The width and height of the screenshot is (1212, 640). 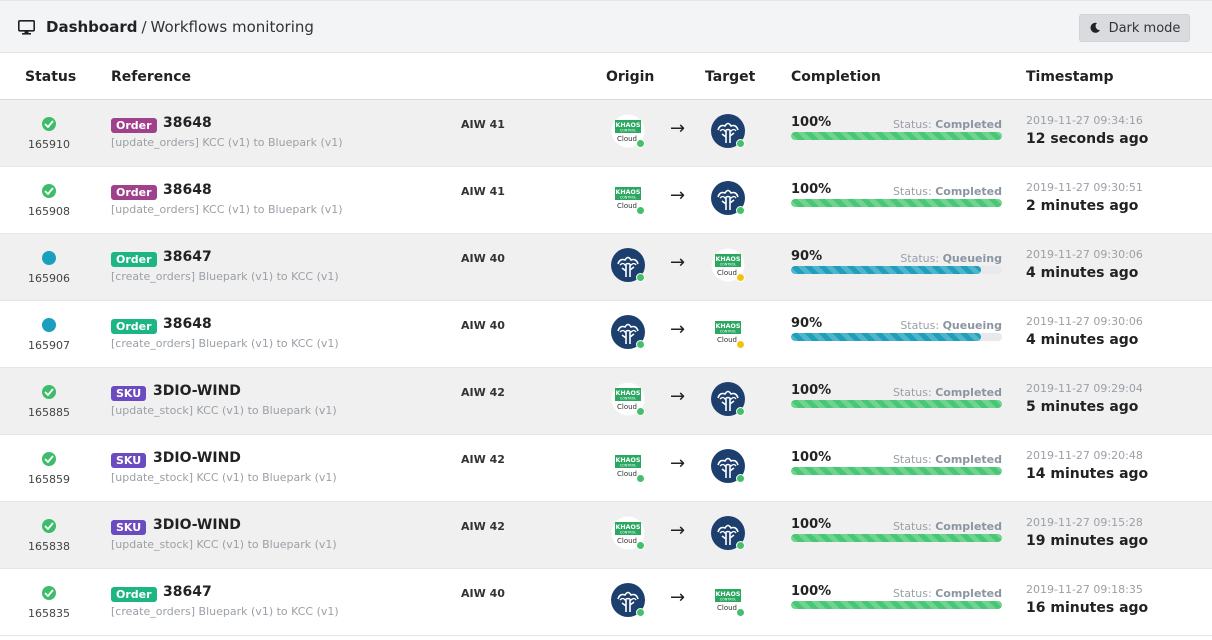 What do you see at coordinates (26, 27) in the screenshot?
I see `monitor-icon` at bounding box center [26, 27].